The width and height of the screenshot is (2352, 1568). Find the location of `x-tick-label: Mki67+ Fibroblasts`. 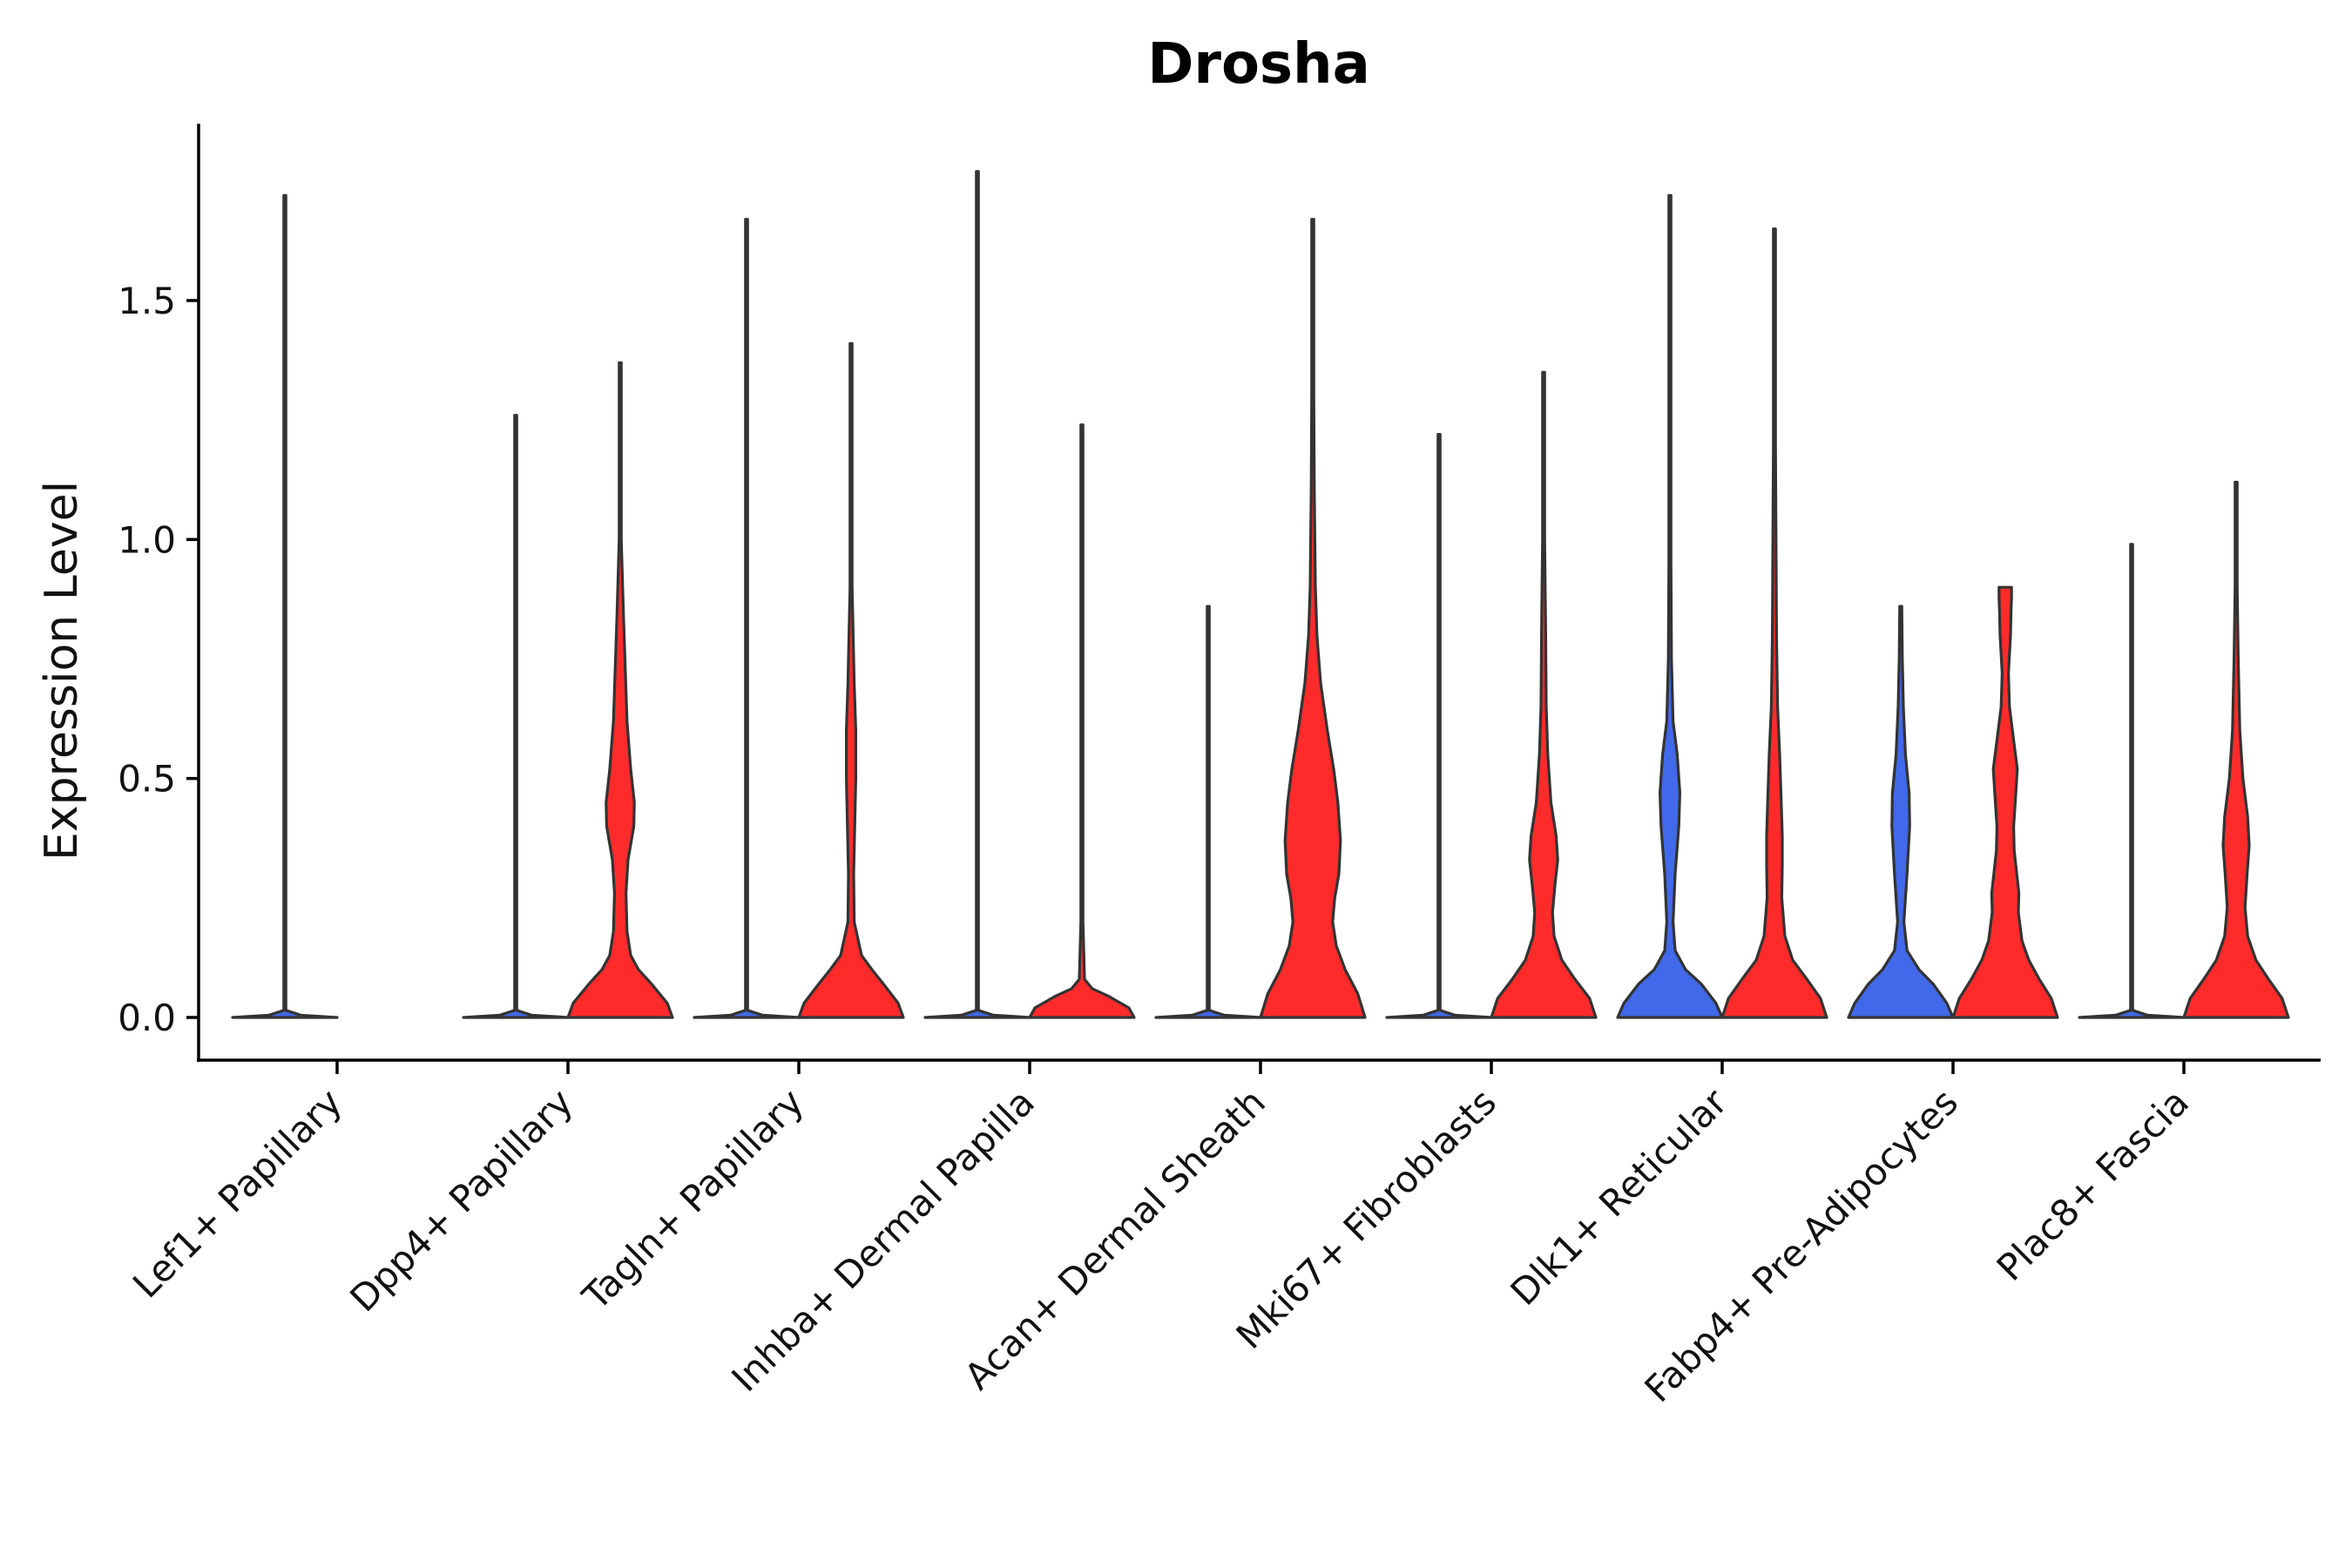

x-tick-label: Mki67+ Fibroblasts is located at coordinates (1366, 1218).